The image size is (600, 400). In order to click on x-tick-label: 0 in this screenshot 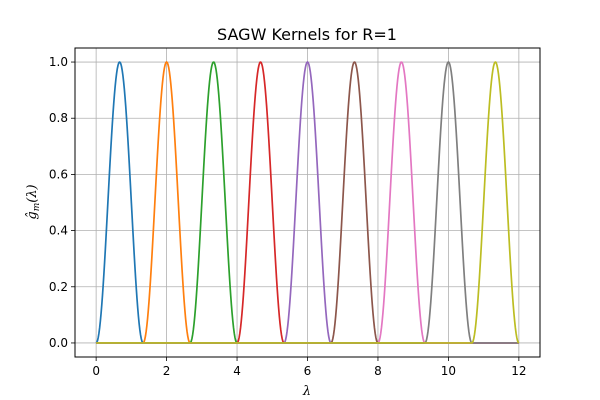, I will do `click(96, 371)`.